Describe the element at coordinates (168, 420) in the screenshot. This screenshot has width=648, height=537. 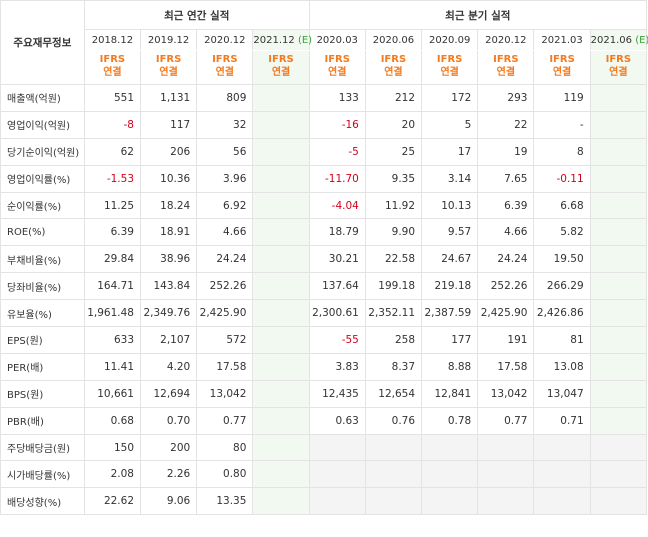
I see `value-cell: 0.70` at that location.